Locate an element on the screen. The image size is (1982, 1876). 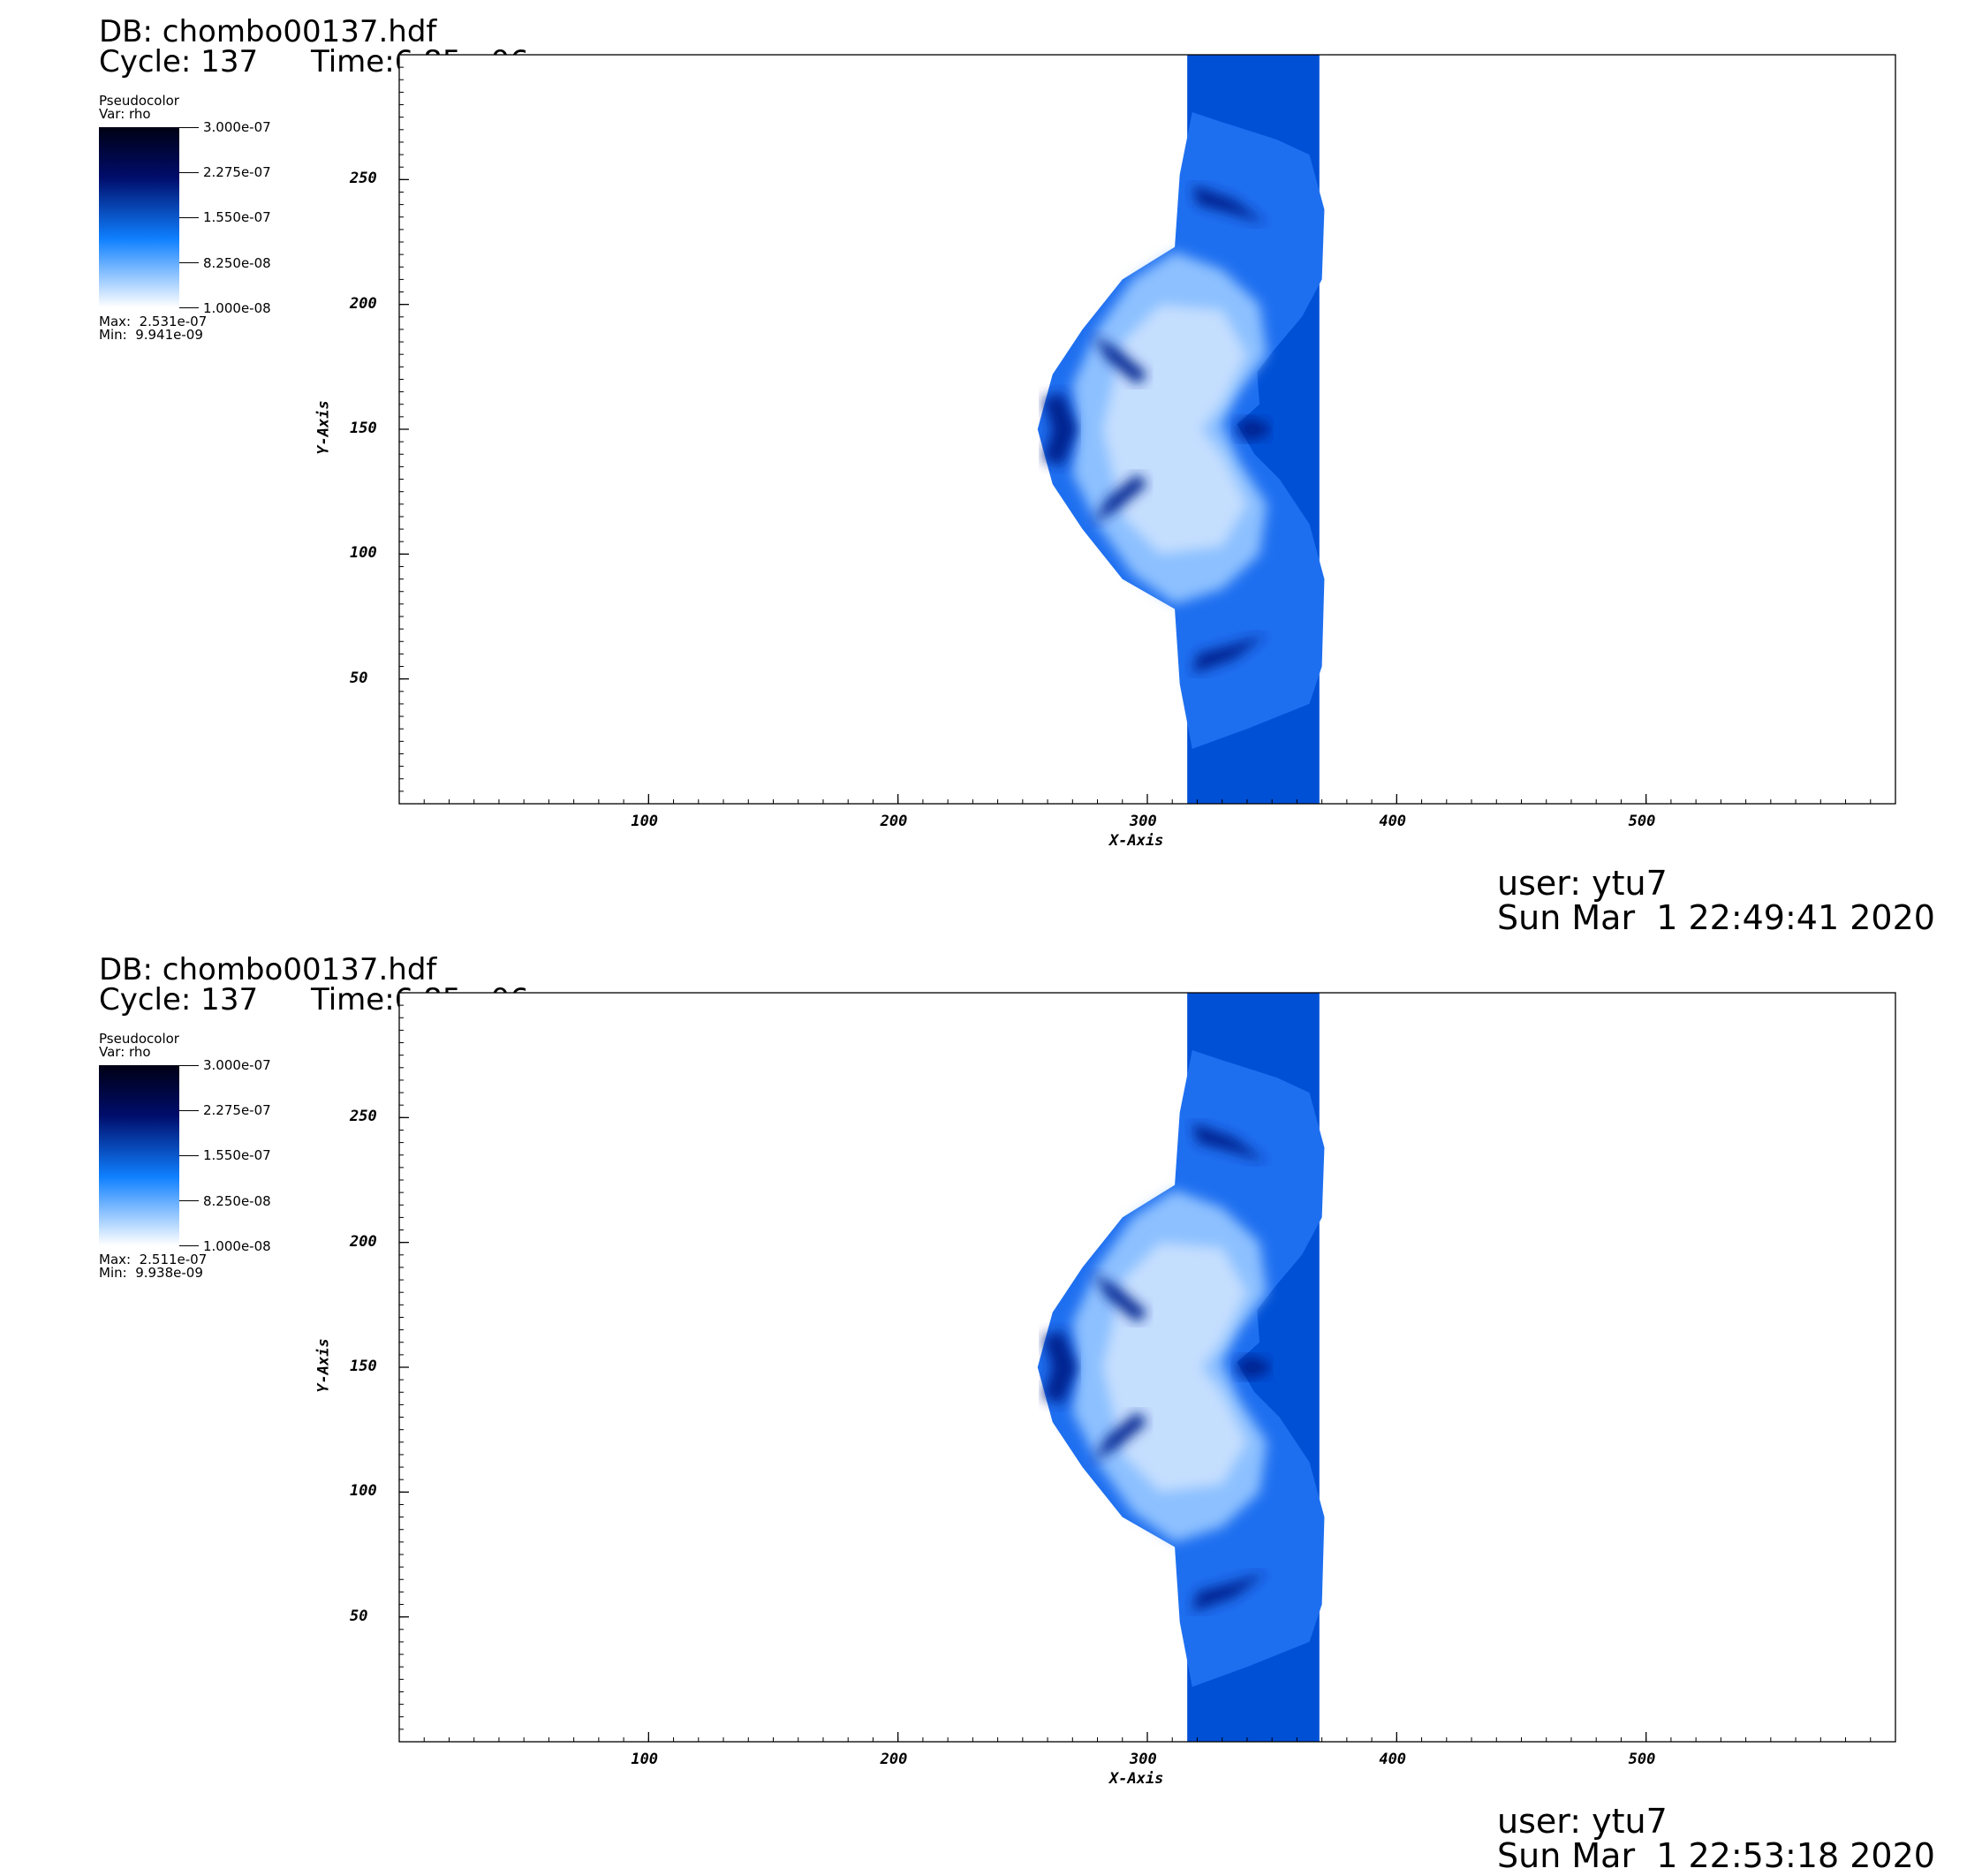
legend-max: Max: 2.511e-07 is located at coordinates (154, 1259).